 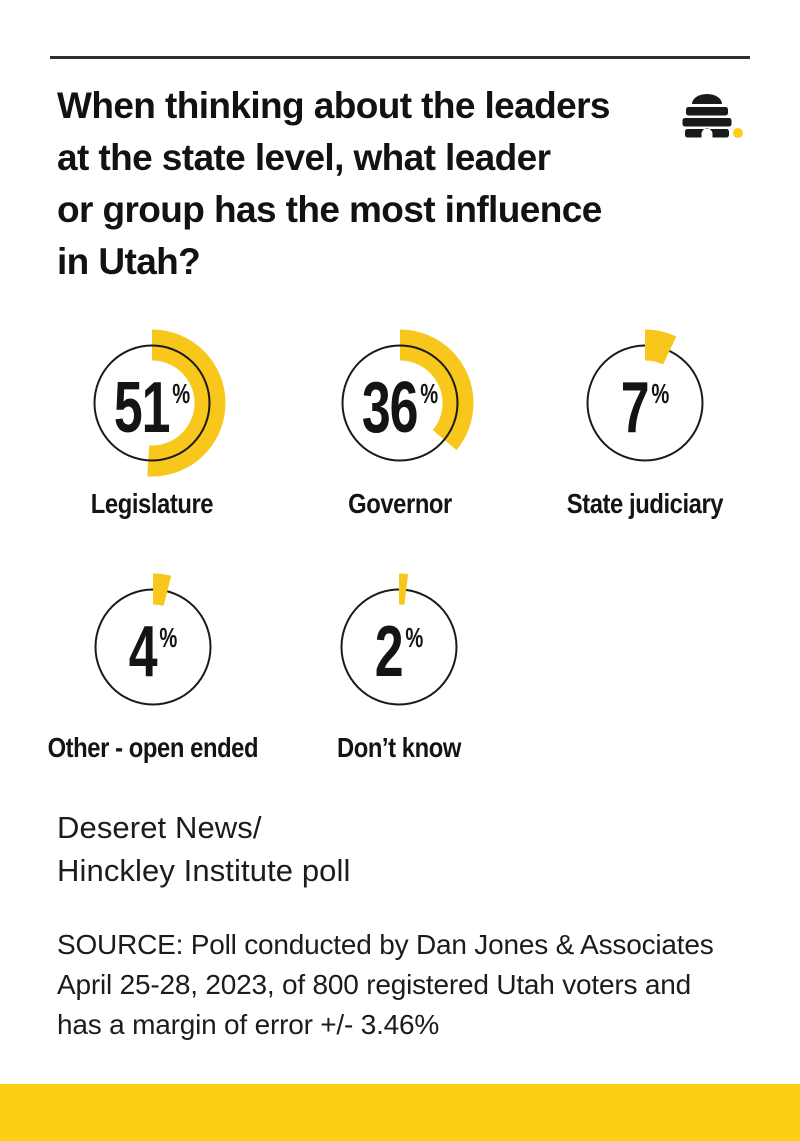 What do you see at coordinates (204, 870) in the screenshot?
I see `attribution-line: Hinckley Institute poll` at bounding box center [204, 870].